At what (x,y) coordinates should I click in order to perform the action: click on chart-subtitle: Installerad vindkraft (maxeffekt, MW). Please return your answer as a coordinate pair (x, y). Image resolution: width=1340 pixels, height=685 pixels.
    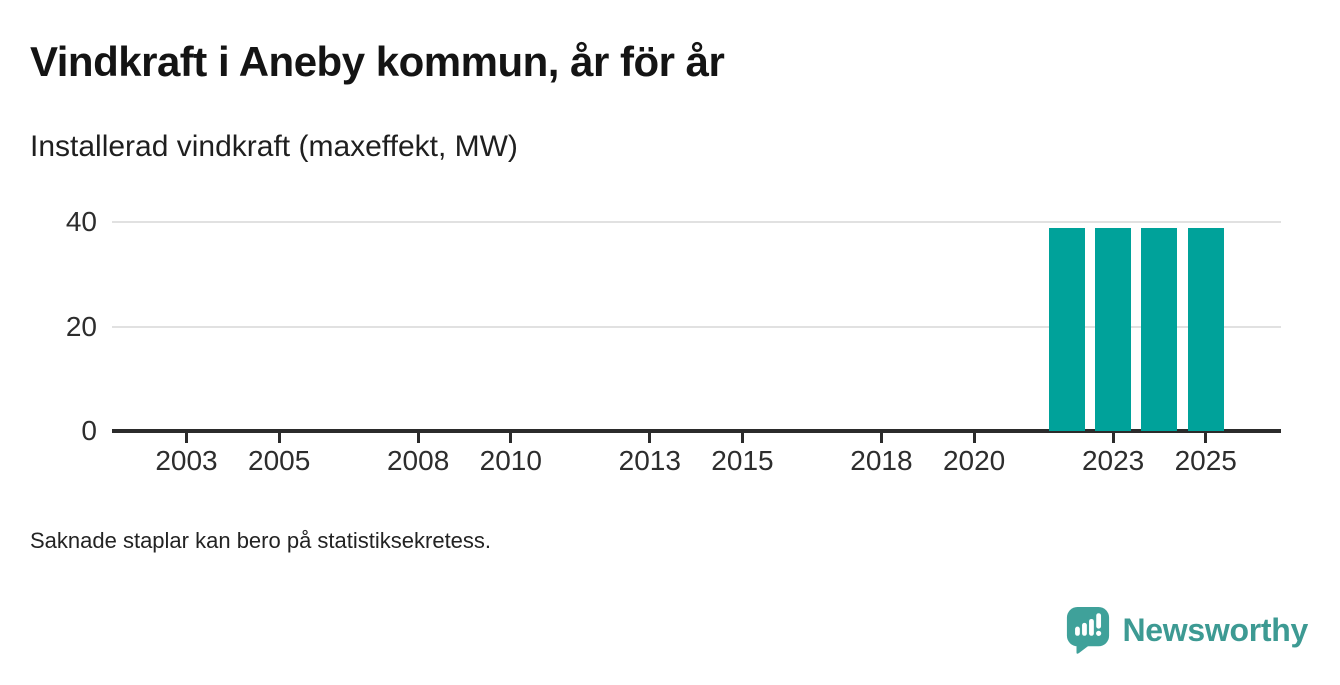
    Looking at the image, I should click on (274, 146).